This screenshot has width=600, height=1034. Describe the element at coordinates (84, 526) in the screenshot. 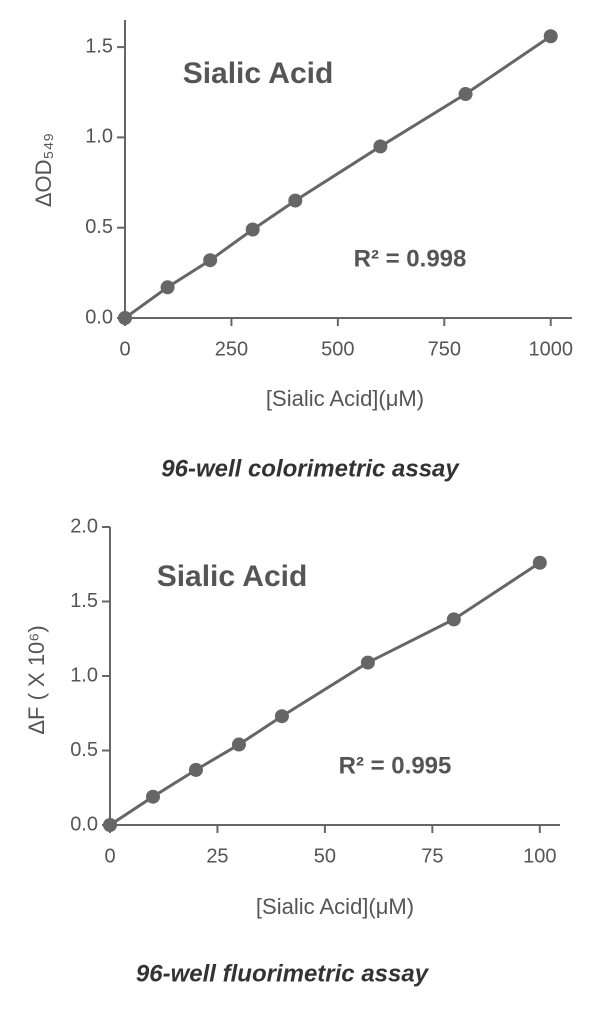

I see `y-tick-label: 2.0` at that location.